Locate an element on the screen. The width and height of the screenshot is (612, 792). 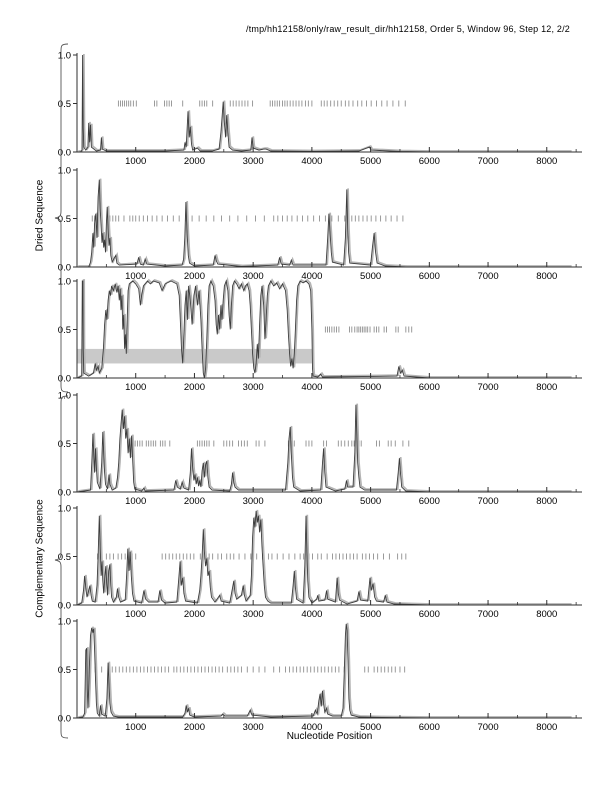
brace-complementary-sequence is located at coordinates (61, 567).